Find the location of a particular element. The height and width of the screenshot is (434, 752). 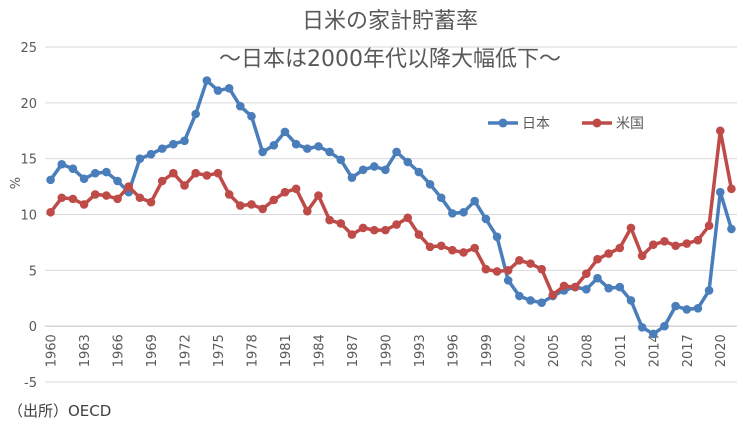

x-tick-label: 1978 is located at coordinates (252, 350).